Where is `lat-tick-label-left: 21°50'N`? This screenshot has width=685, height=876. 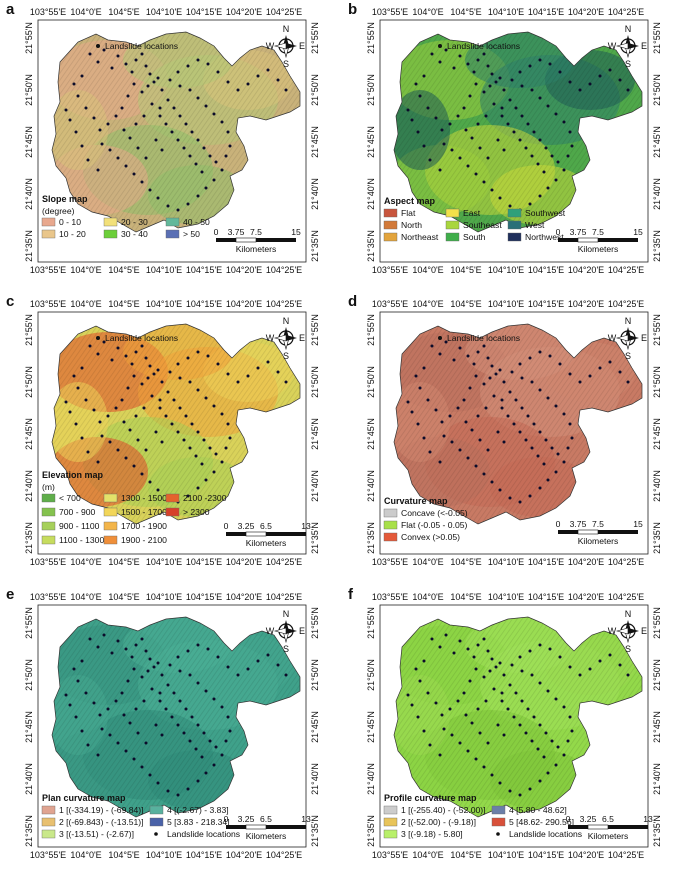
lat-tick-label-left: 21°50'N is located at coordinates (29, 90).